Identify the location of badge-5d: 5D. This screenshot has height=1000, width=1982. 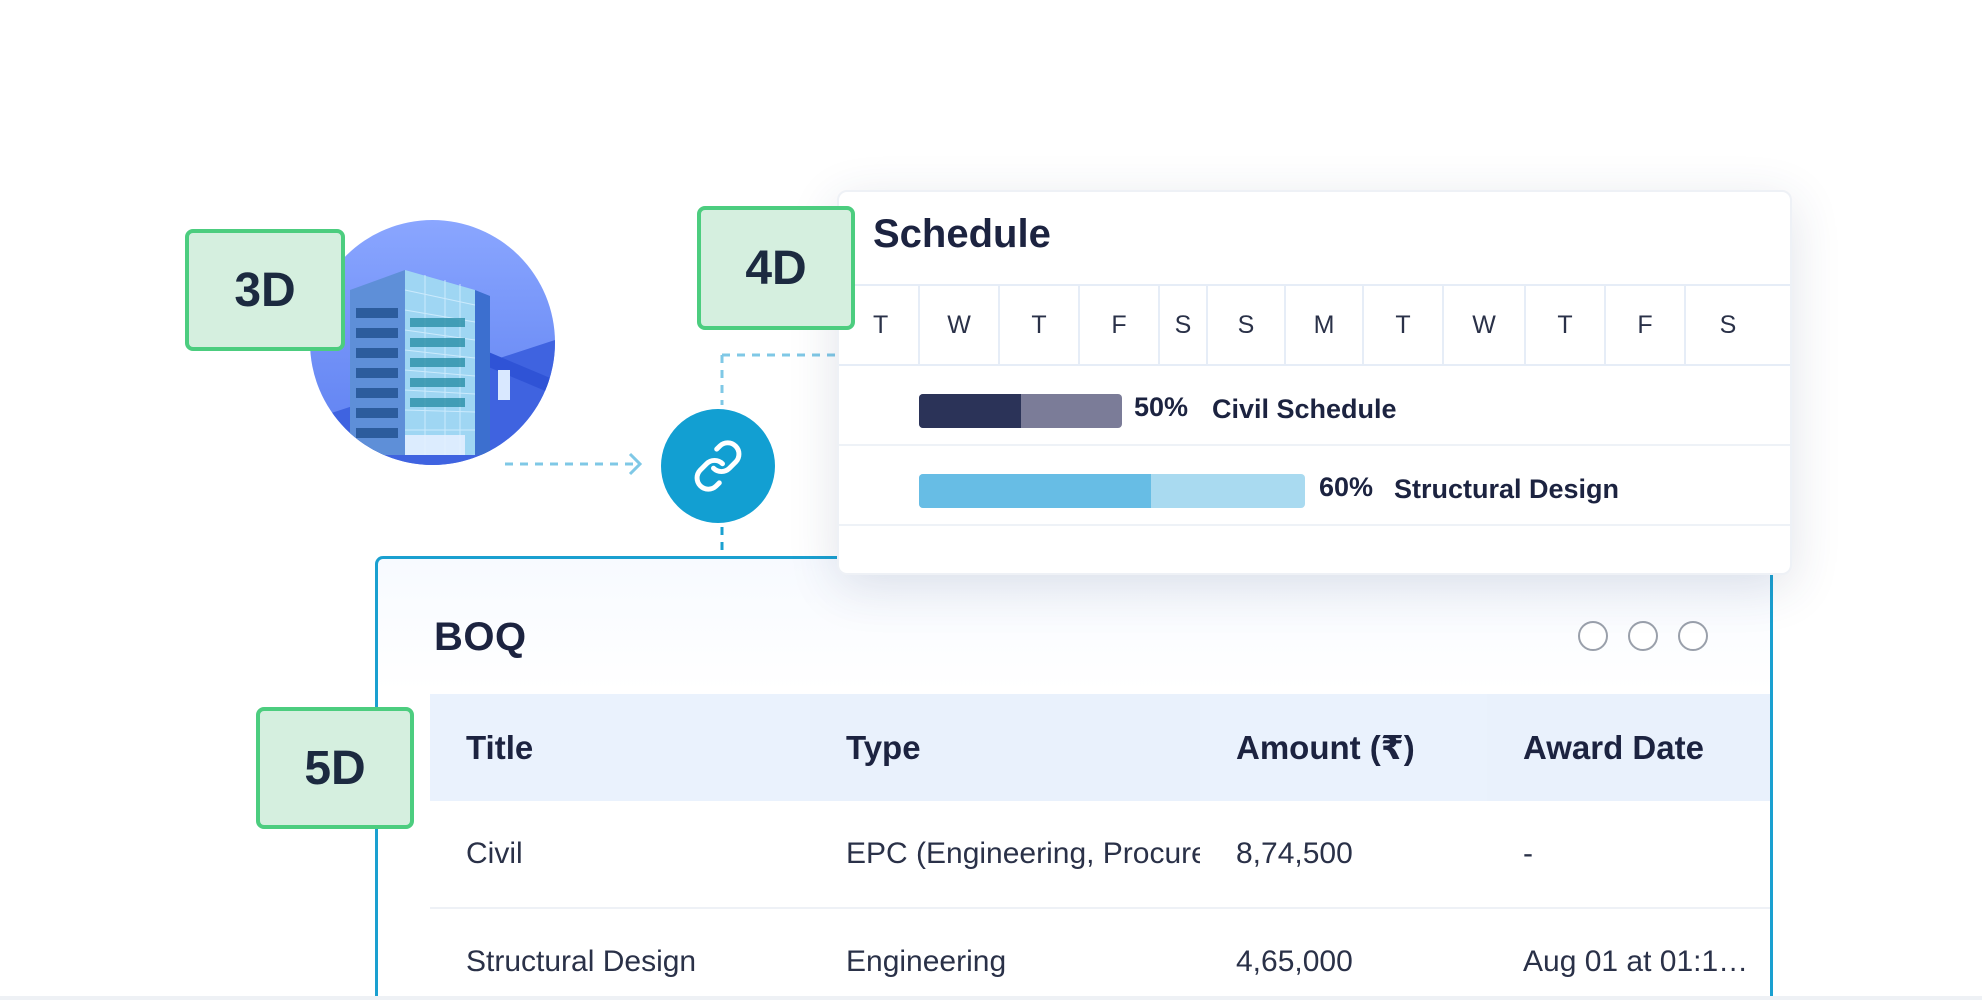
(335, 768).